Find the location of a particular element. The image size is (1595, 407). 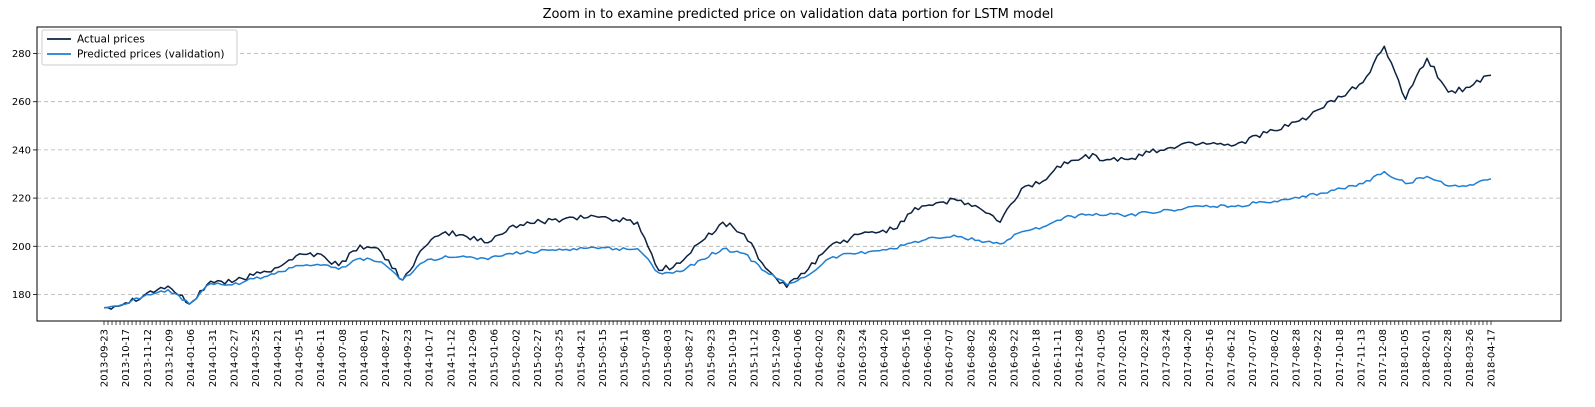

x-tick-label: 2014-08-01 is located at coordinates (365, 358).